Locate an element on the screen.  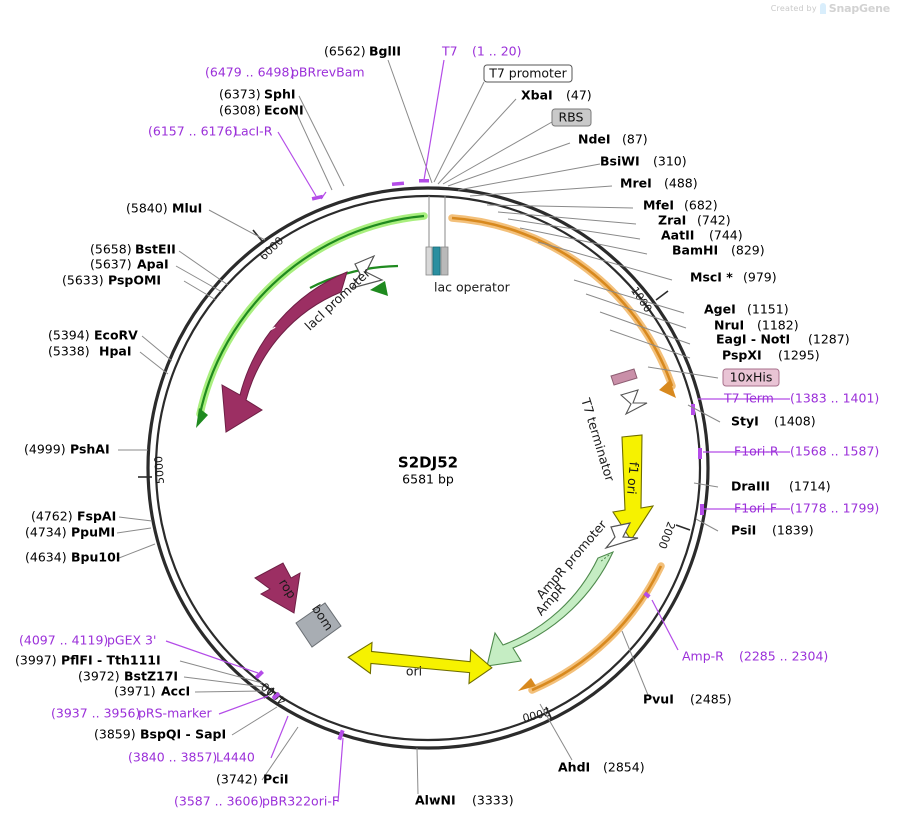
label-ecoNI: (6308) EcoNI is located at coordinates (261, 110).